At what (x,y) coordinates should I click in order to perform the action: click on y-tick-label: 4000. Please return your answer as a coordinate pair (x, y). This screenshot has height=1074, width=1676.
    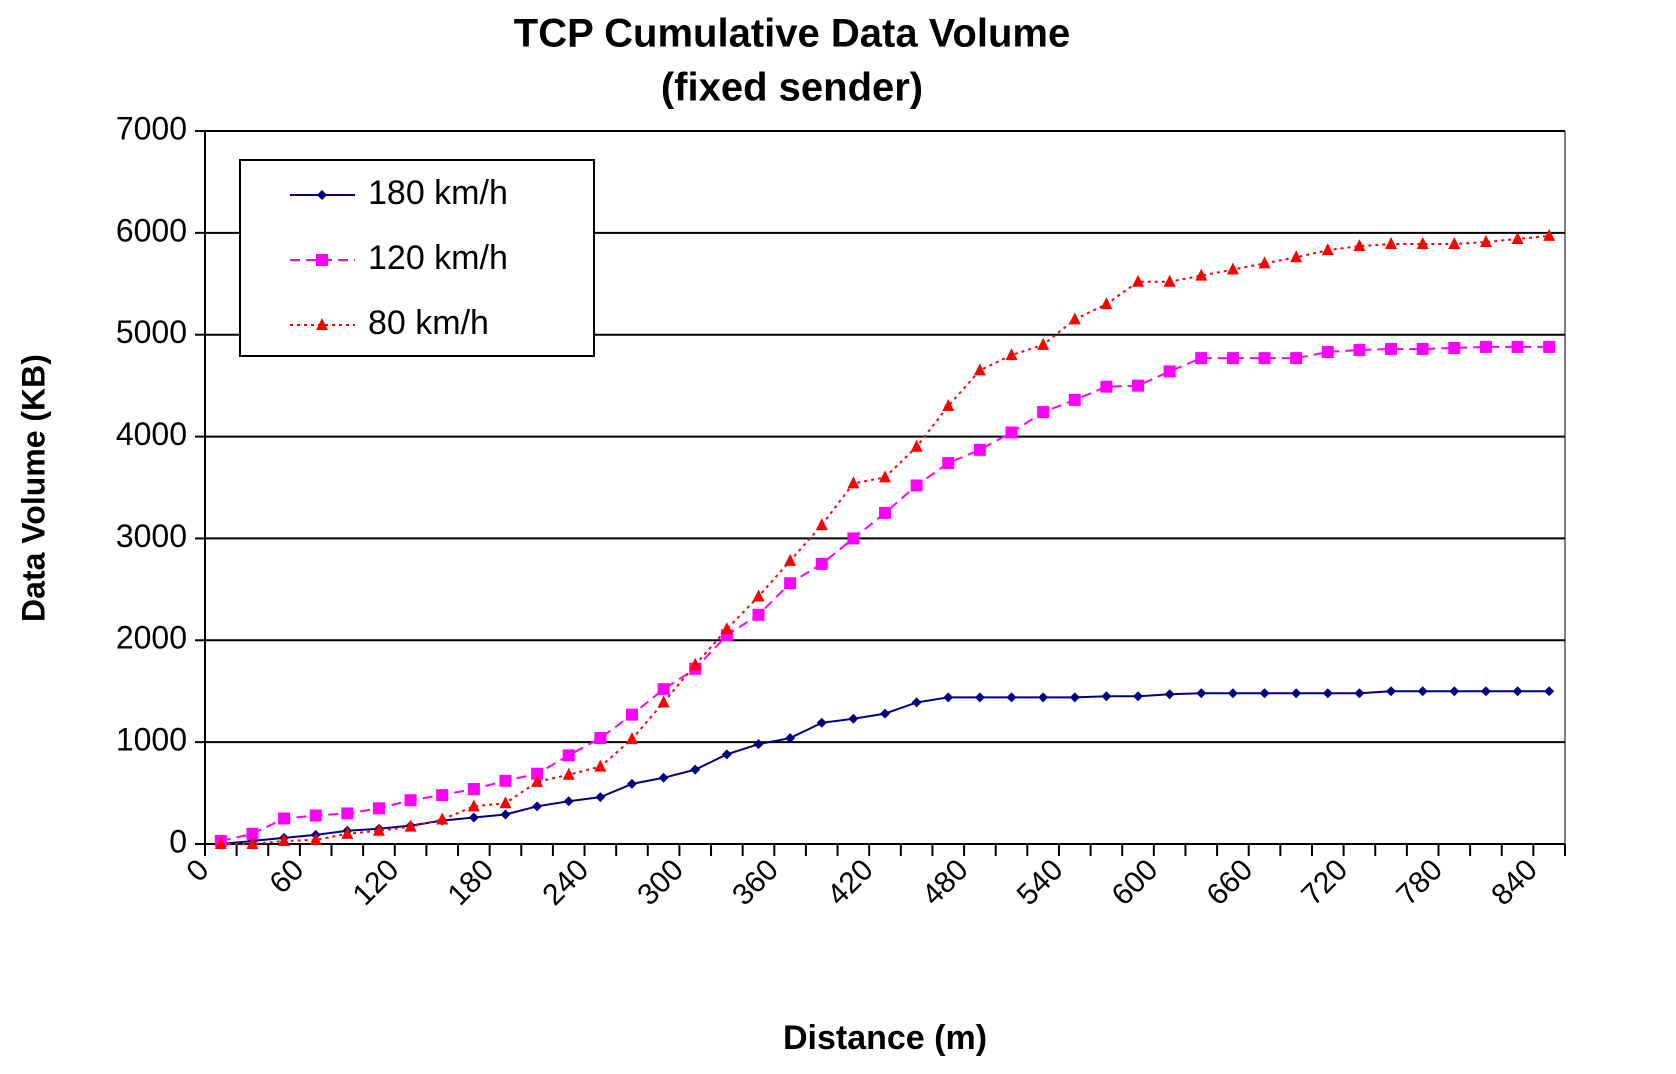
    Looking at the image, I should click on (151, 434).